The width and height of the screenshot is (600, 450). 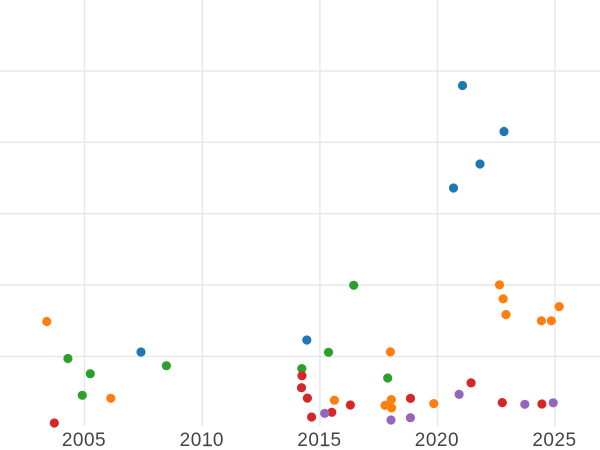 What do you see at coordinates (319, 440) in the screenshot?
I see `svg-text: 2015` at bounding box center [319, 440].